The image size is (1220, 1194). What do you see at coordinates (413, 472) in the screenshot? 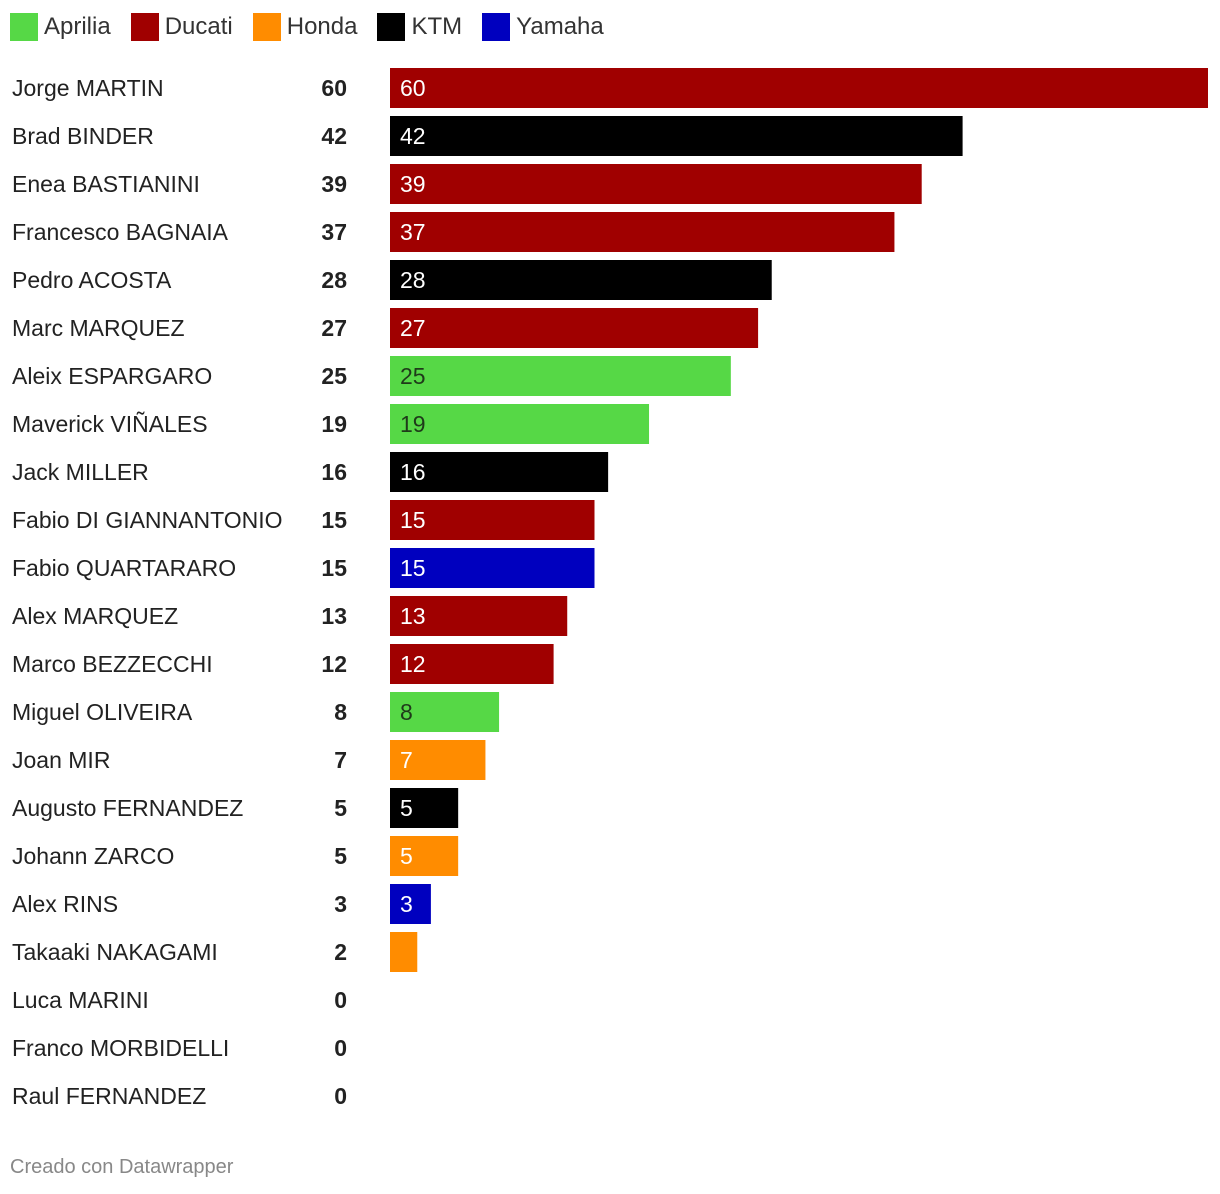
I see `bar-label: 16` at bounding box center [413, 472].